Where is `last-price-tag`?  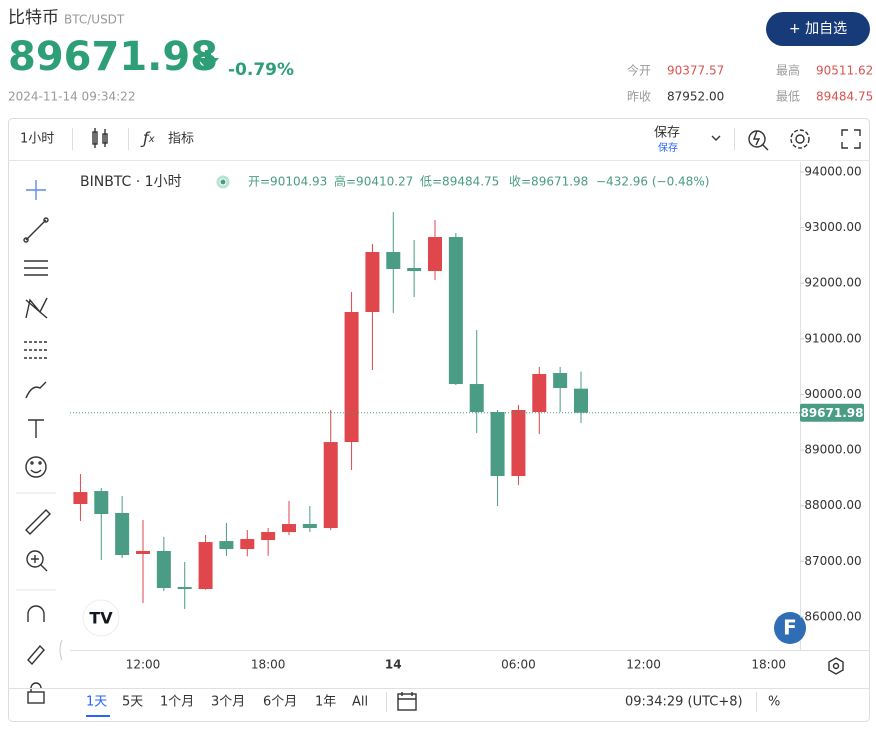
last-price-tag is located at coordinates (832, 412).